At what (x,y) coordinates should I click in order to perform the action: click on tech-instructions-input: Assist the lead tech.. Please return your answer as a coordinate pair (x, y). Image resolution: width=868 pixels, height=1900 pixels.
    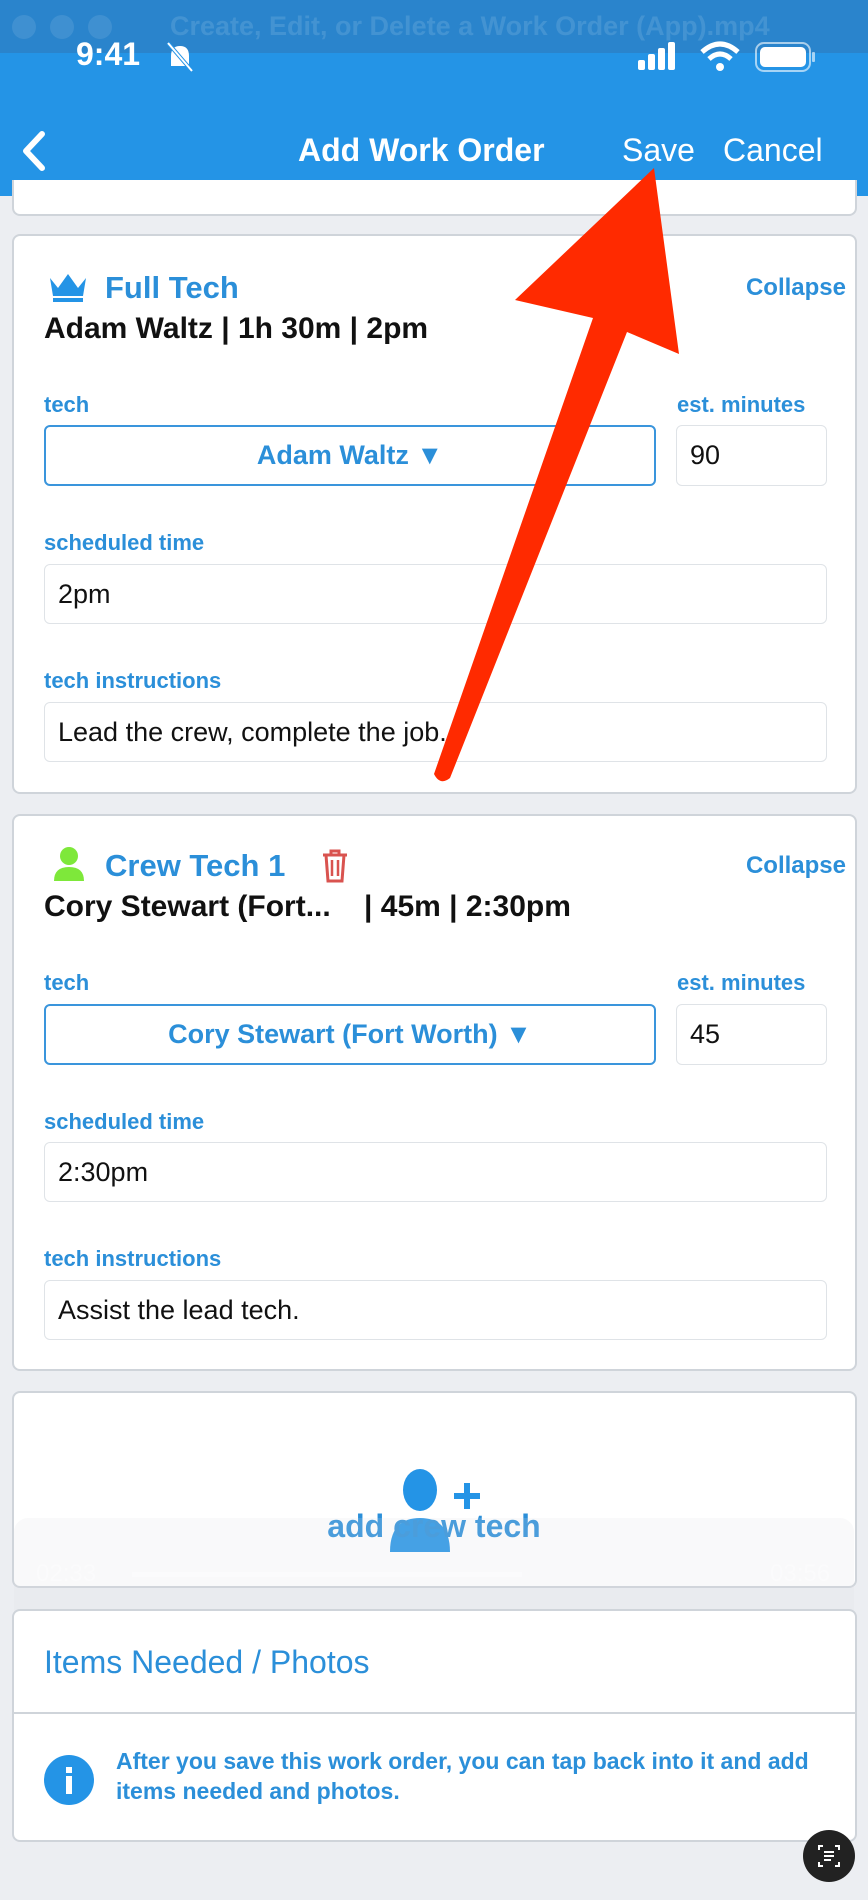
    Looking at the image, I should click on (435, 1310).